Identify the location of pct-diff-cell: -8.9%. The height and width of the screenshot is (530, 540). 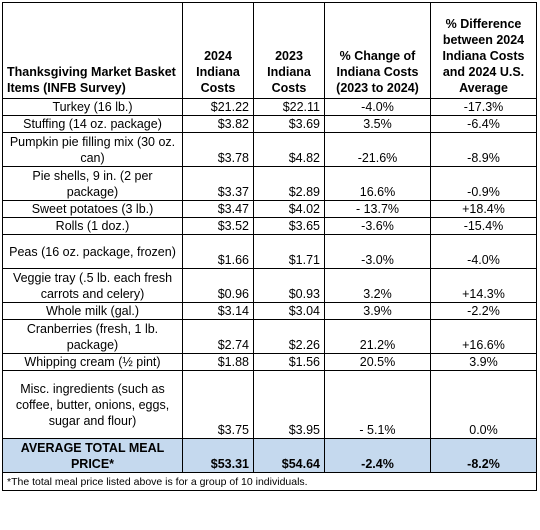
(483, 149).